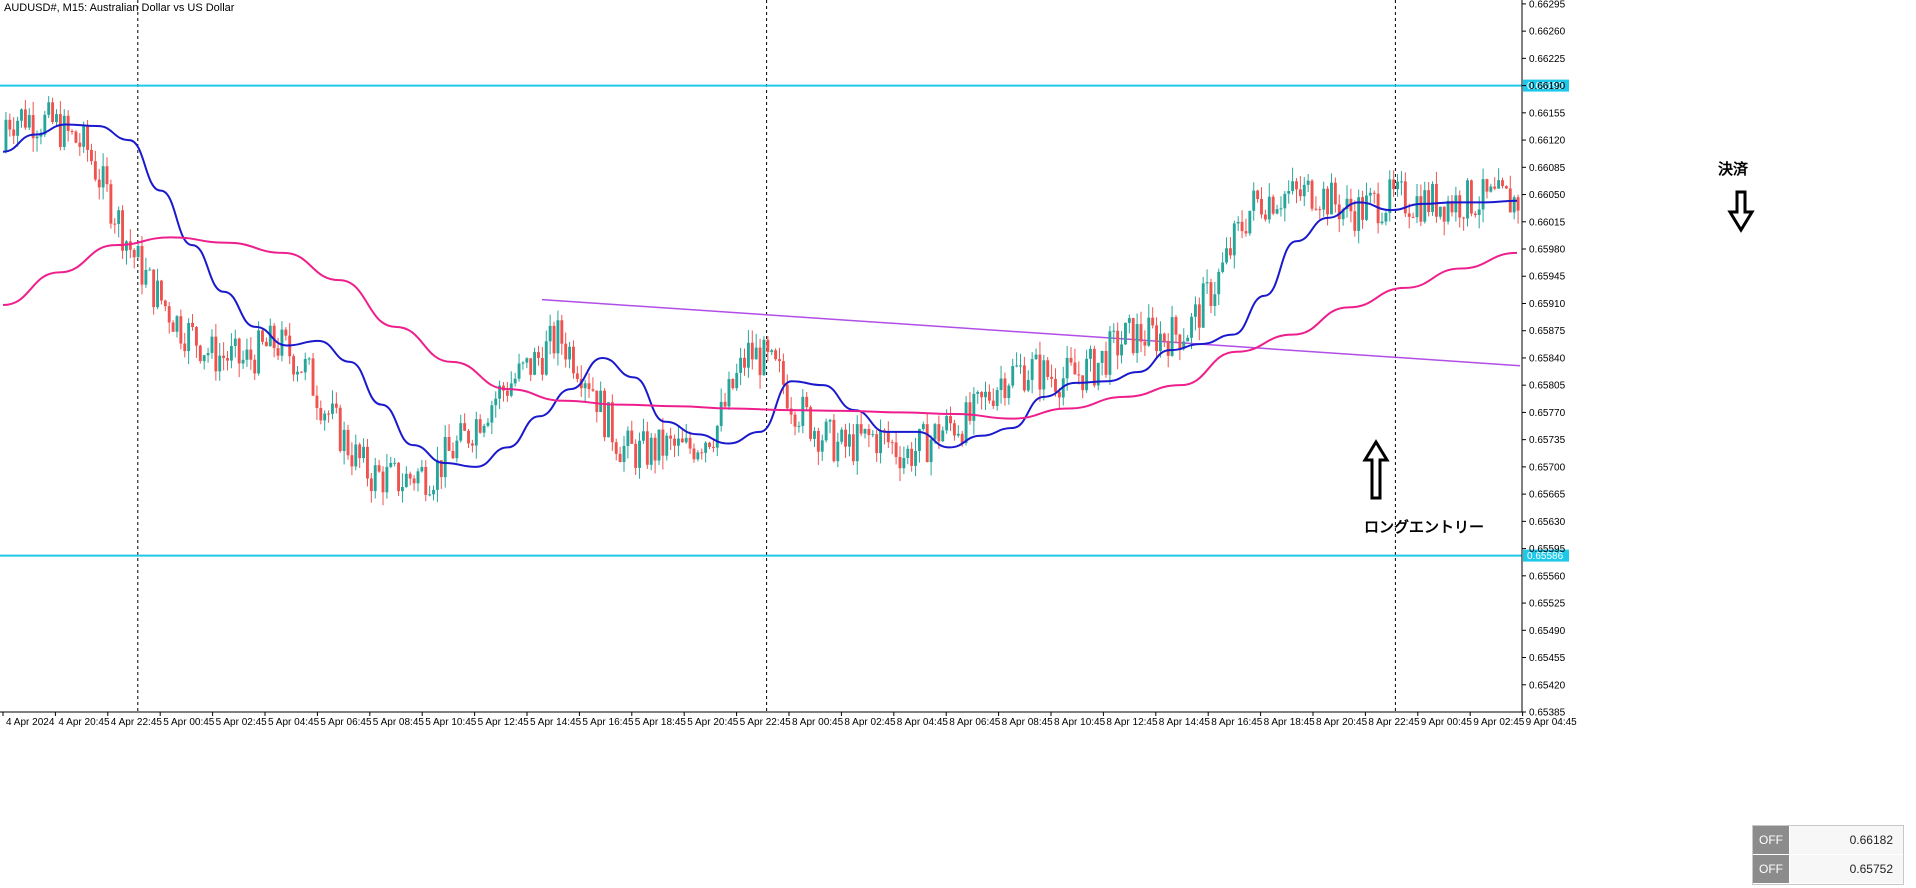 The width and height of the screenshot is (1916, 888). I want to click on price-box-panel: OFF 0.66182 OFF 0.65752, so click(1828, 855).